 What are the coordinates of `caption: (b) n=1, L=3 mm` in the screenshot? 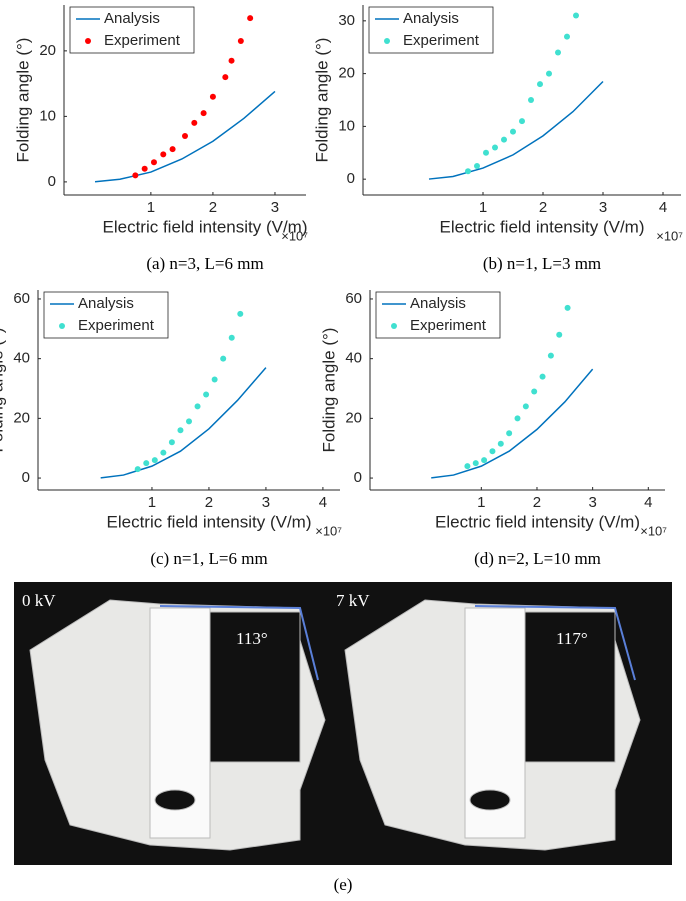 It's located at (542, 263).